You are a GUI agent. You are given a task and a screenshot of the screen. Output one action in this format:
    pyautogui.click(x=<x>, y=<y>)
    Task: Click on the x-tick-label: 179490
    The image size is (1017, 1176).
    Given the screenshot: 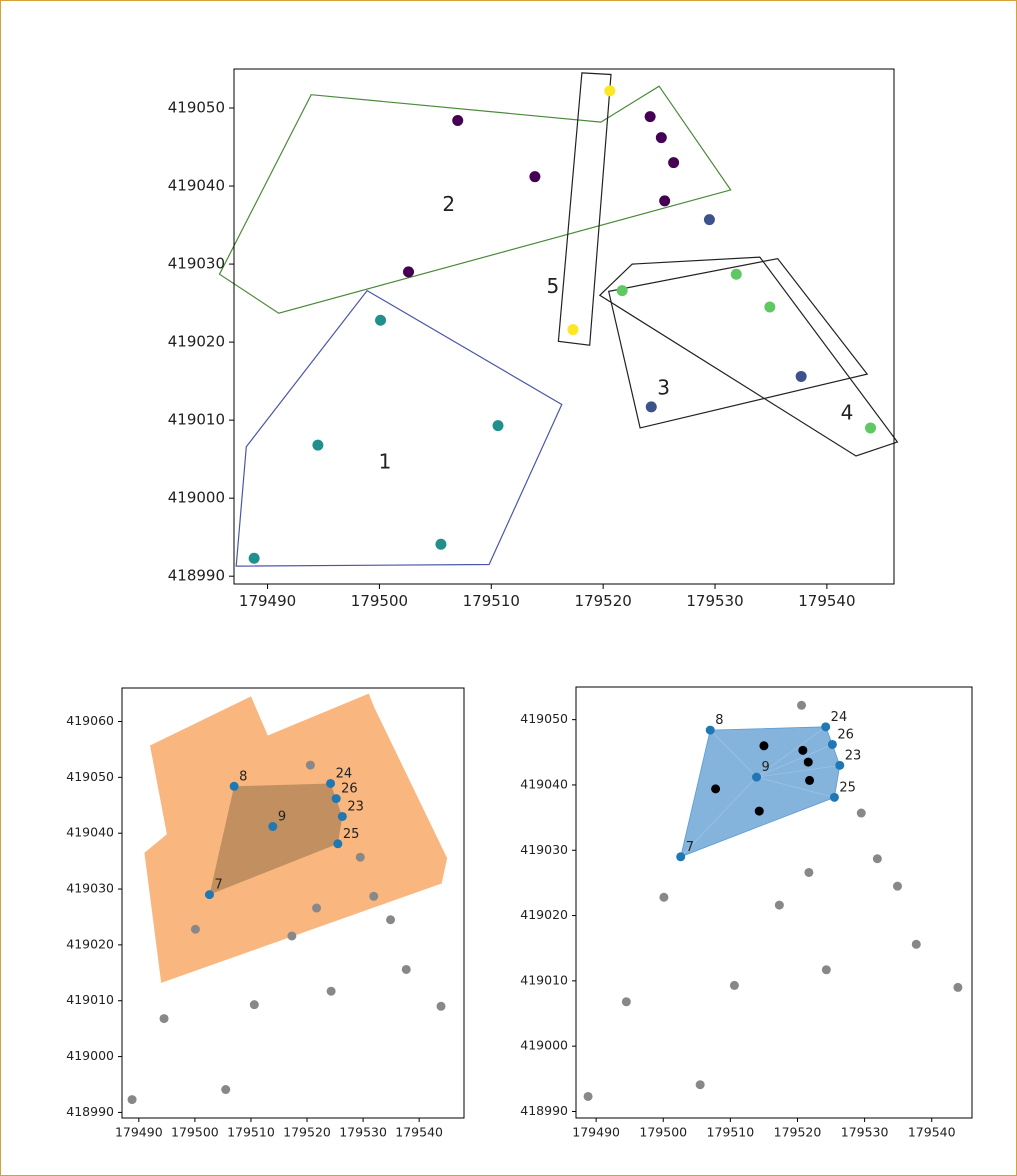 What is the action you would take?
    pyautogui.click(x=267, y=601)
    